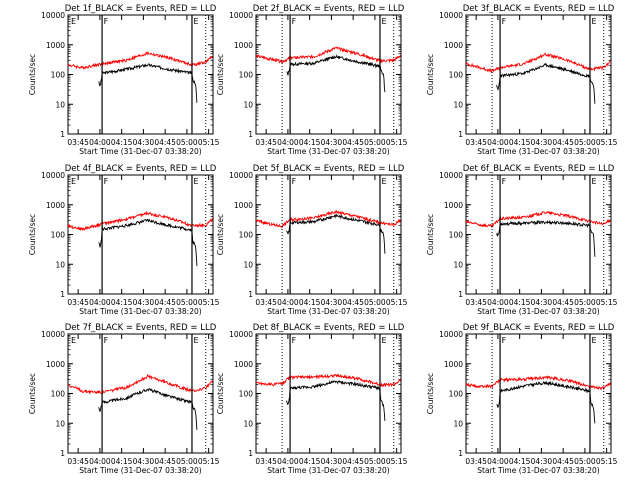  I want to click on panel-title: Det 7f_BLACK = Events, RED = LLD, so click(141, 328).